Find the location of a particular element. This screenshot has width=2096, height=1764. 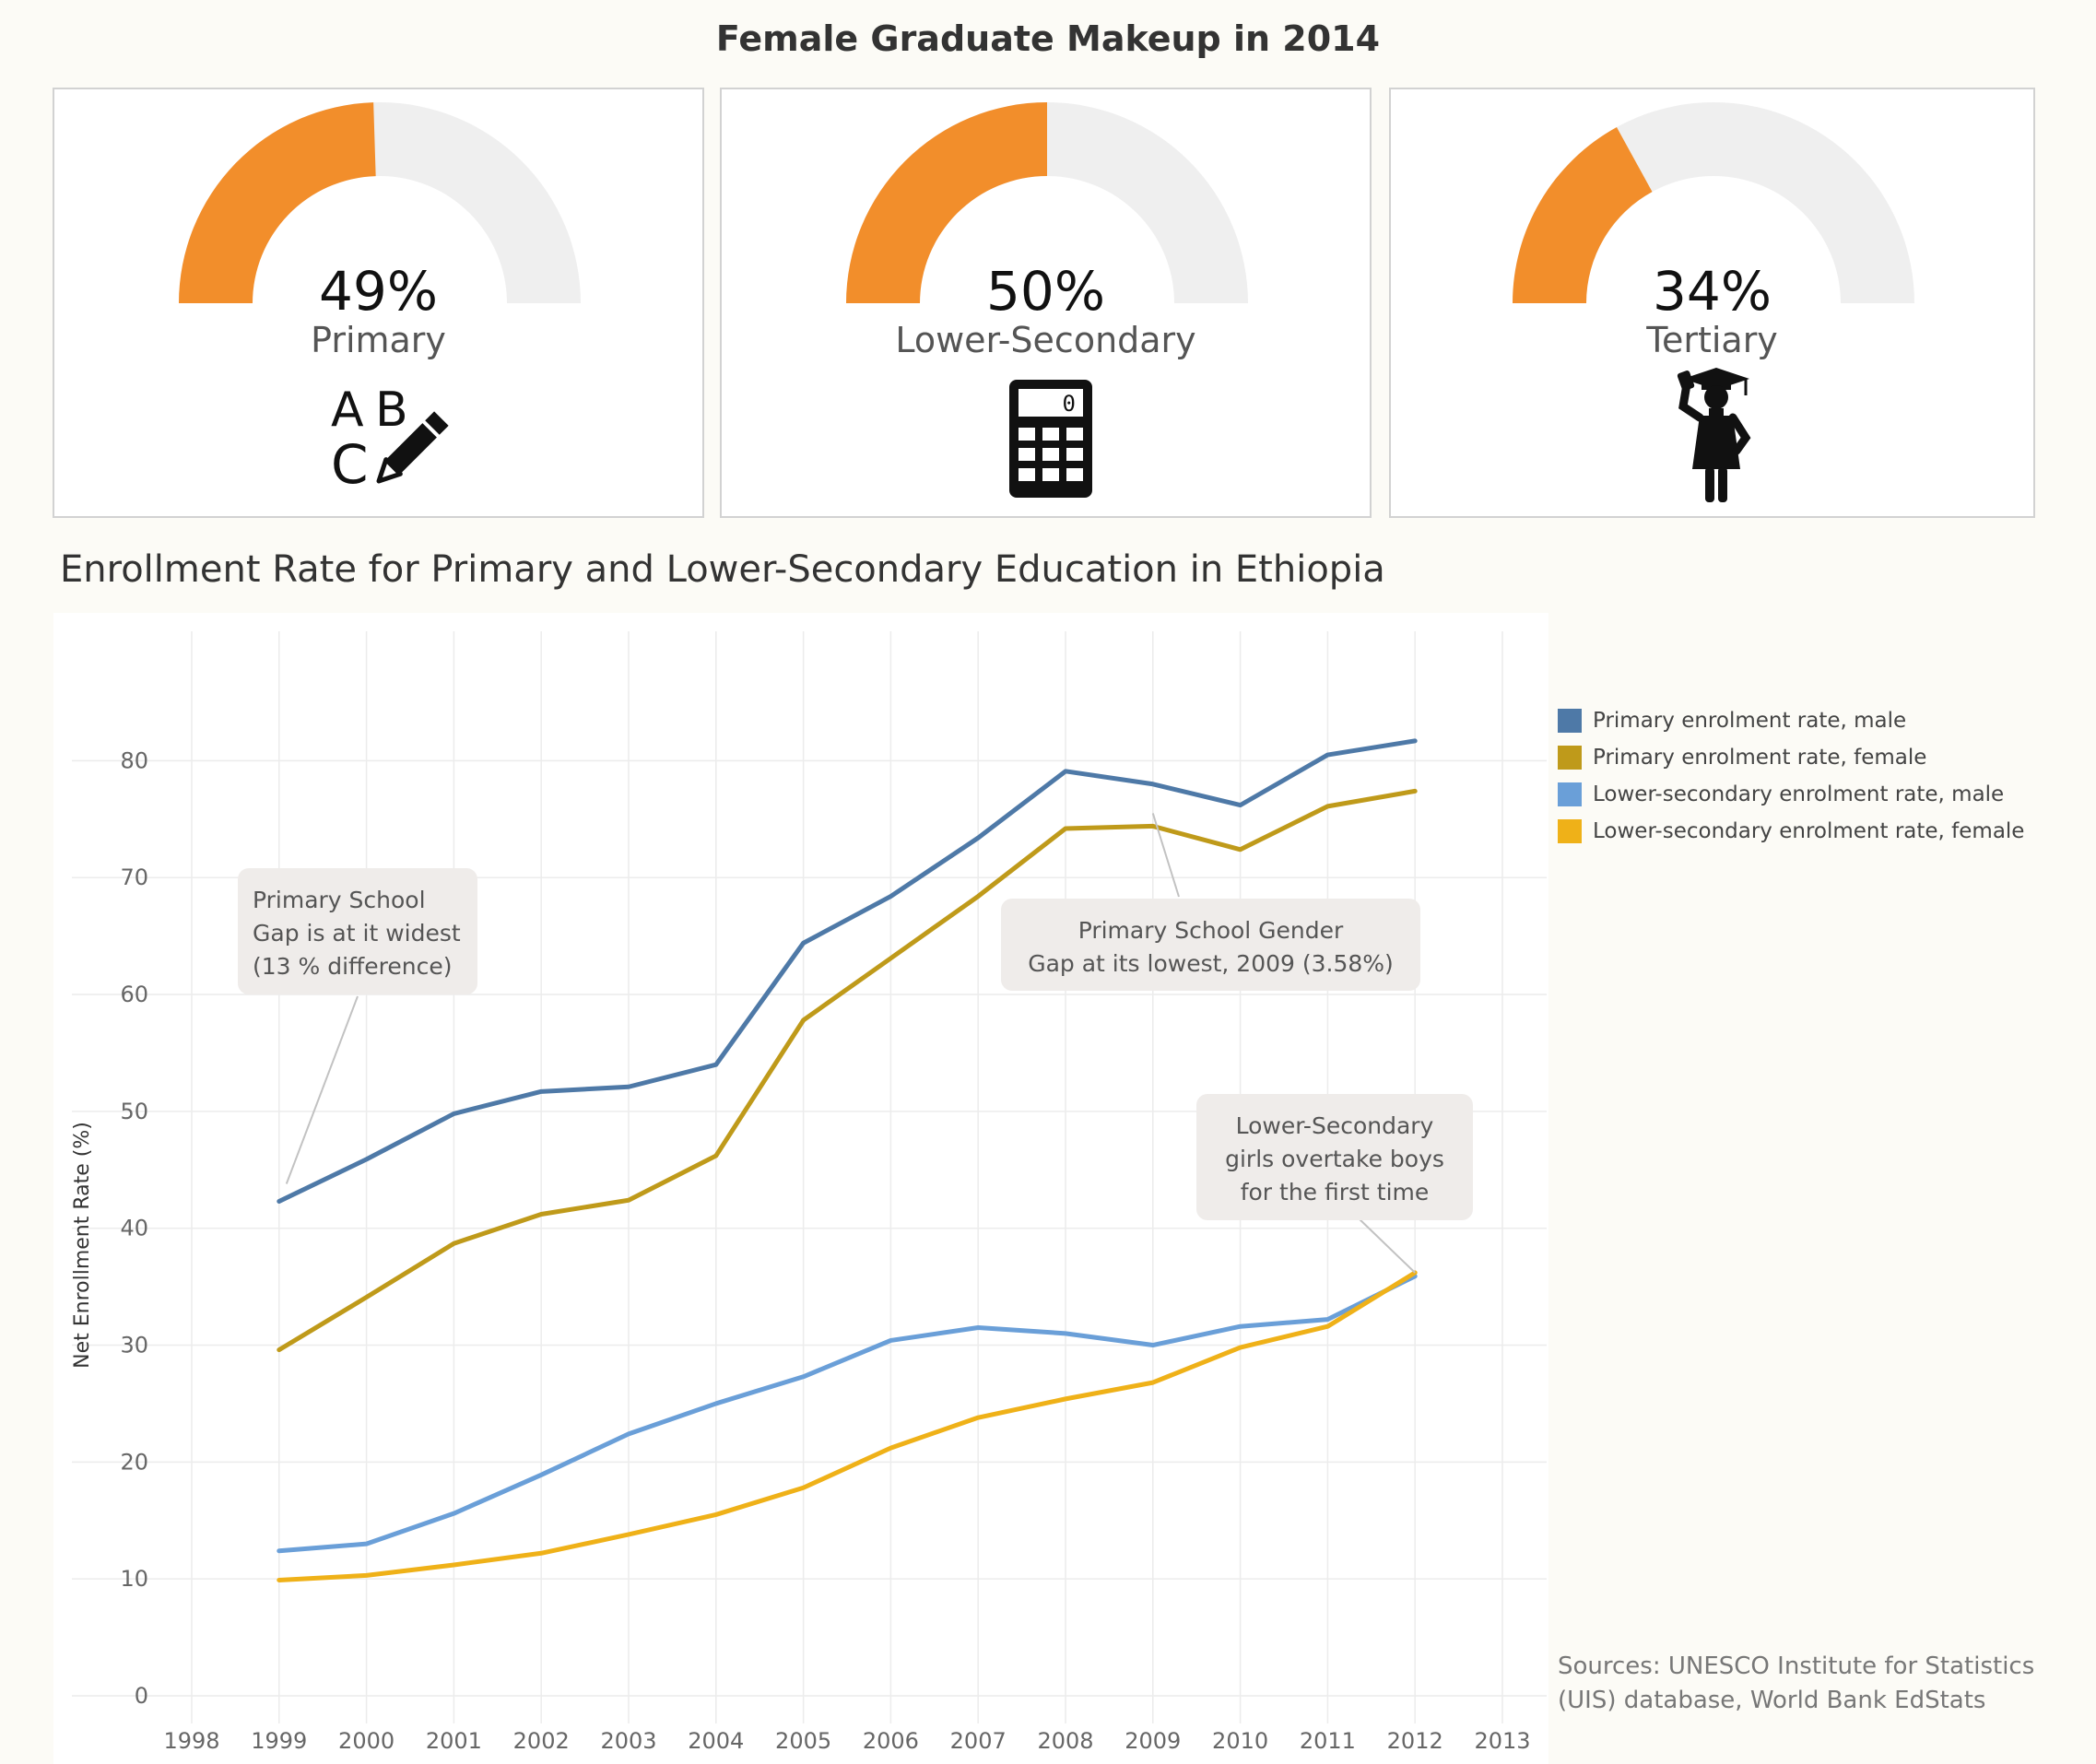

svg-text: A is located at coordinates (347, 410).